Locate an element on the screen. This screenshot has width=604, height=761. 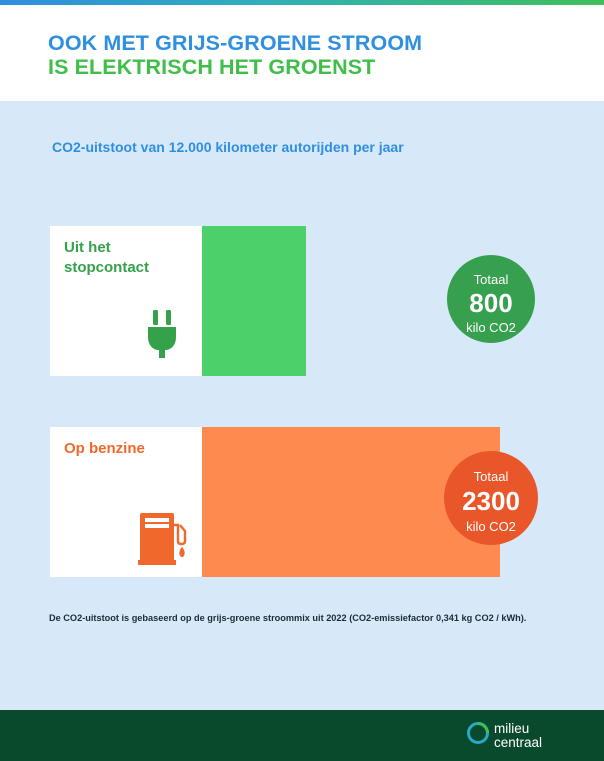
total-badge-petrol-label: Totaal is located at coordinates (491, 476).